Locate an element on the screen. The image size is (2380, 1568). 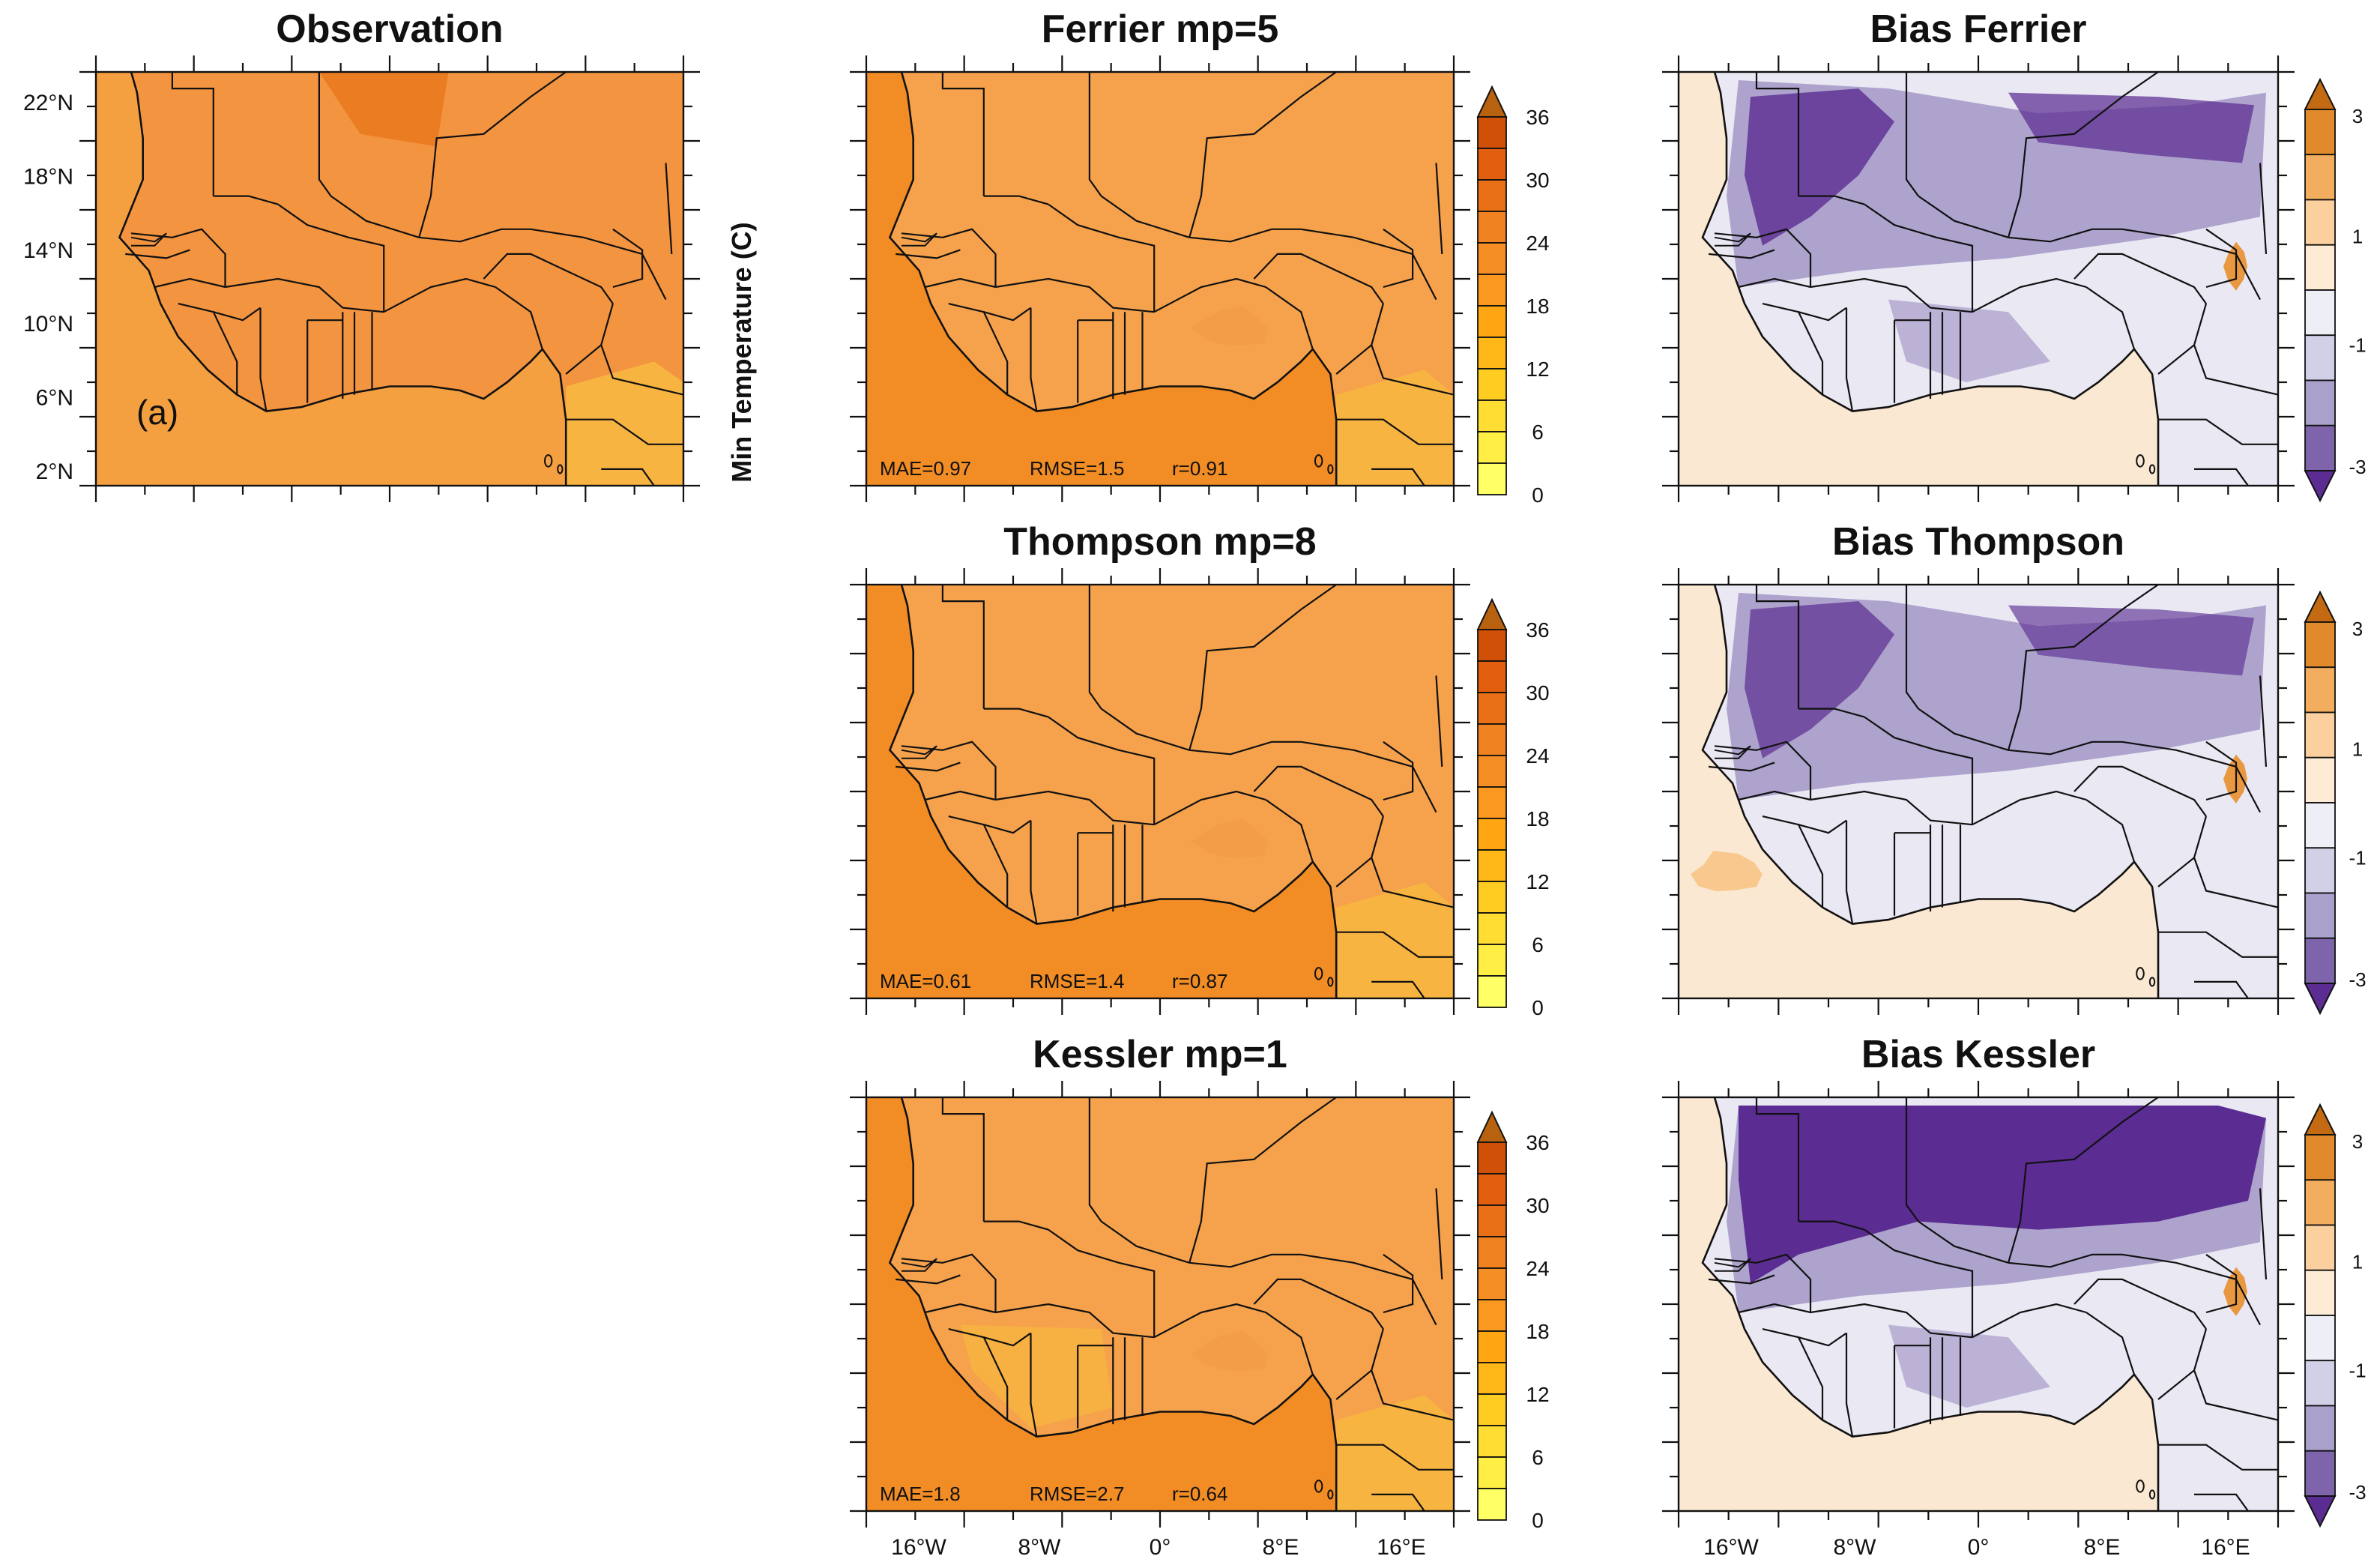
lat-tick-label: 10°N is located at coordinates (48, 324).